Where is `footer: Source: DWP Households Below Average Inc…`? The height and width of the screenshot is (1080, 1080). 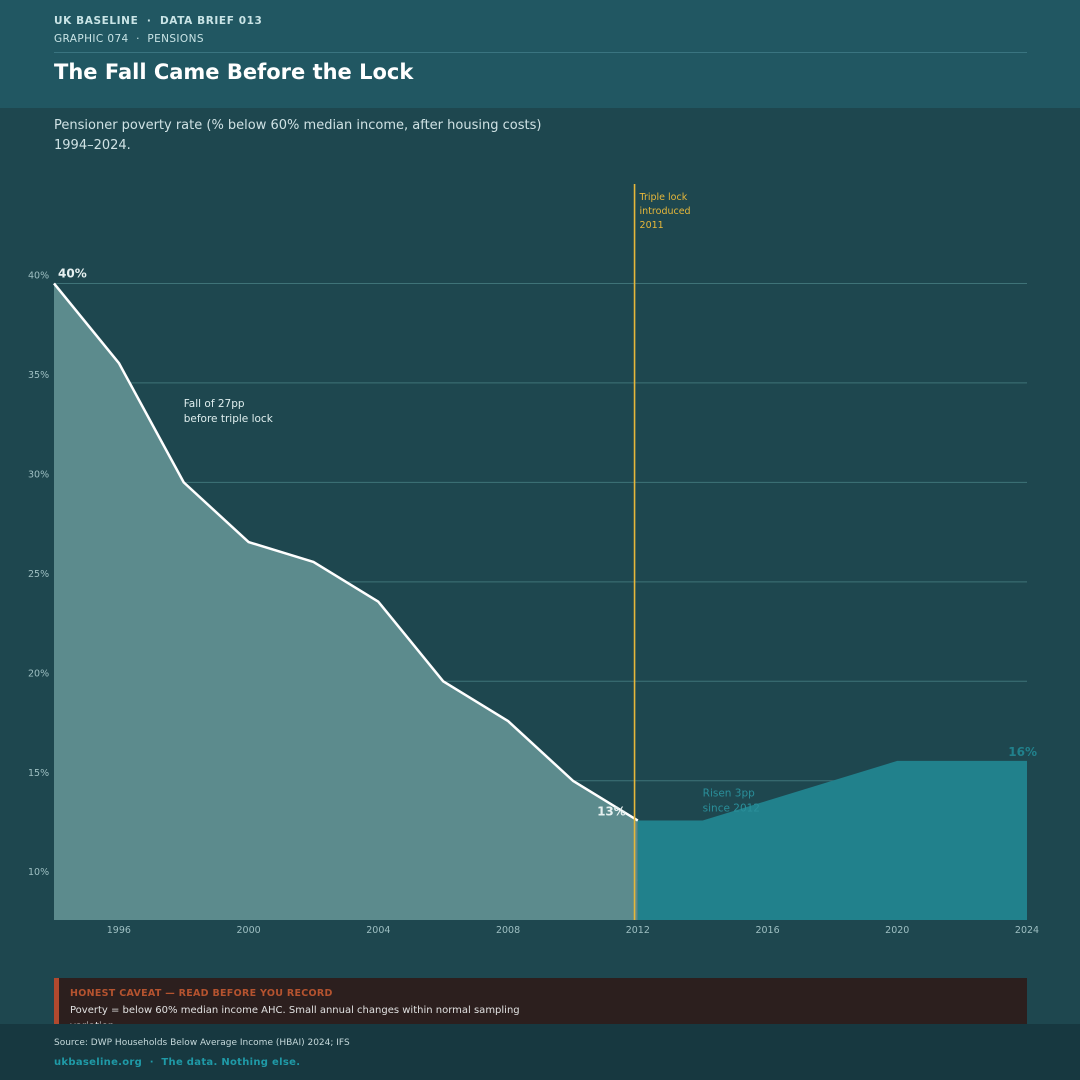
footer: Source: DWP Households Below Average Inc… is located at coordinates (540, 1052).